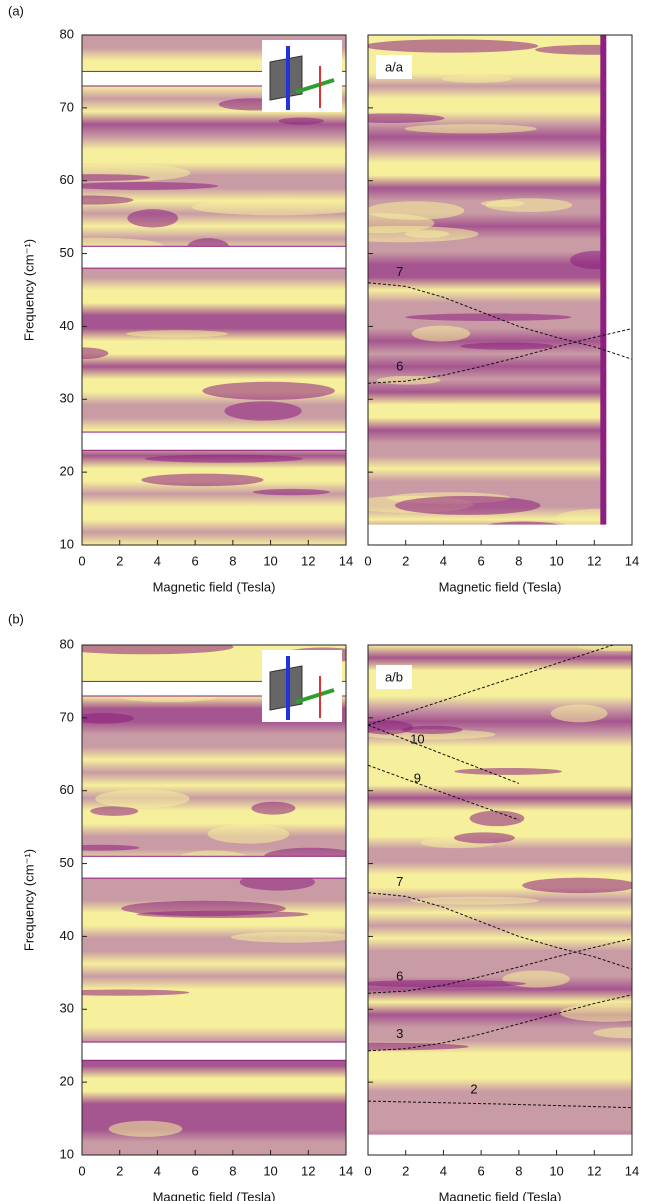  Describe the element at coordinates (394, 676) in the screenshot. I see `annotation: a/b` at that location.